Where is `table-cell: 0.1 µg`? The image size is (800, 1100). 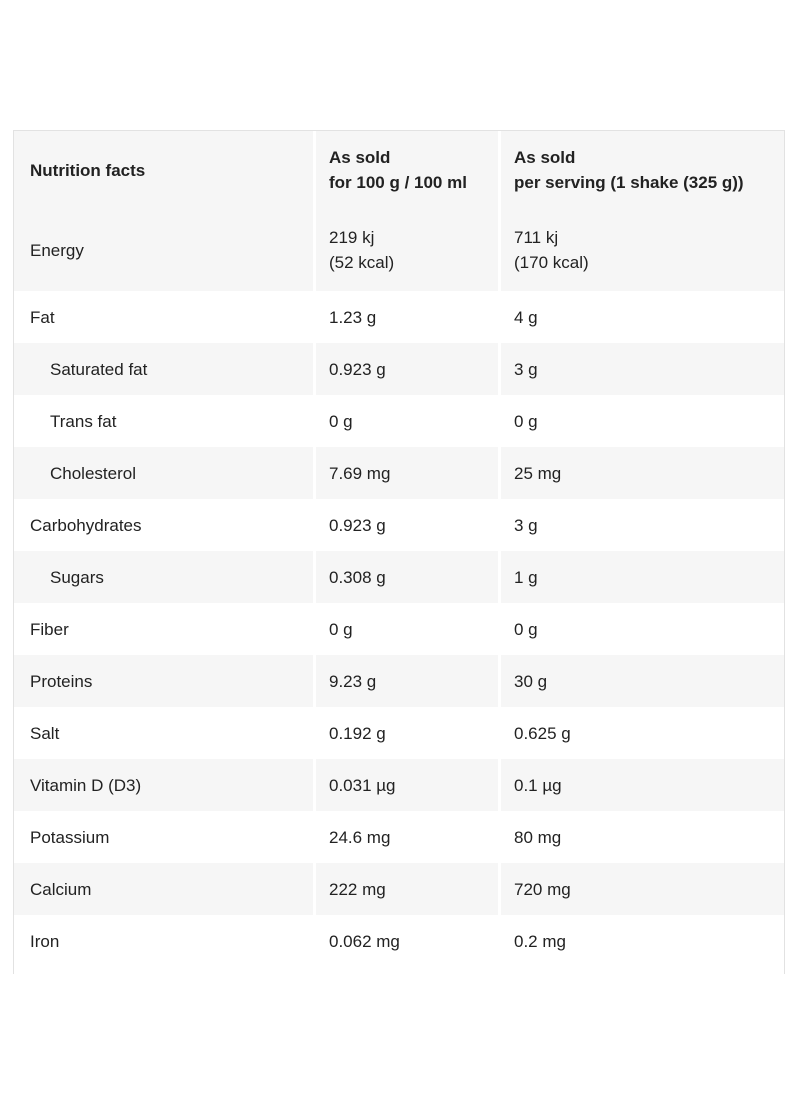 table-cell: 0.1 µg is located at coordinates (641, 785).